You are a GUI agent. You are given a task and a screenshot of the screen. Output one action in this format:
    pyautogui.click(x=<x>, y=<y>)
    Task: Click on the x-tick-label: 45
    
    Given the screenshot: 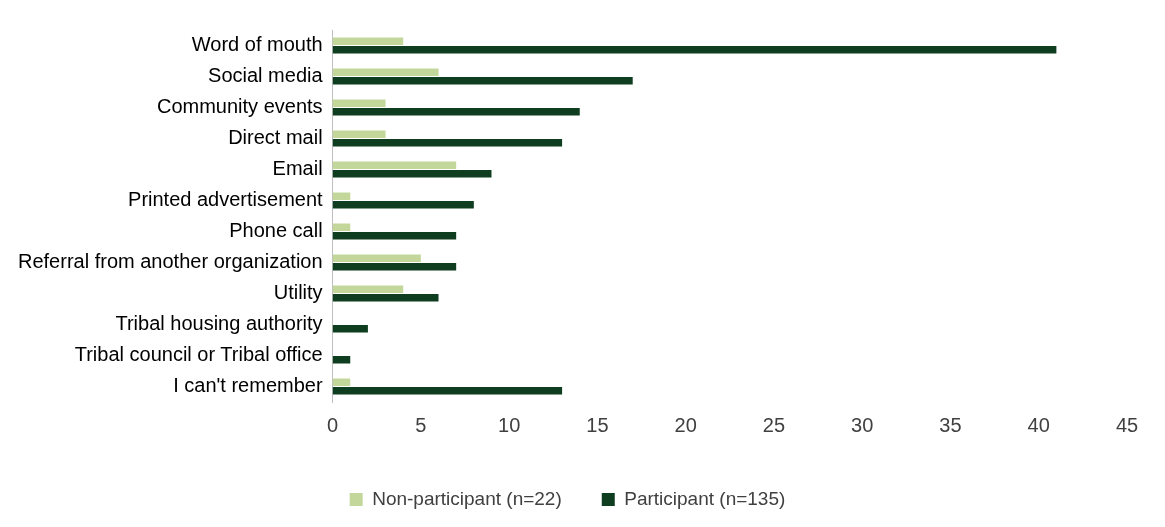 What is the action you would take?
    pyautogui.click(x=1127, y=424)
    